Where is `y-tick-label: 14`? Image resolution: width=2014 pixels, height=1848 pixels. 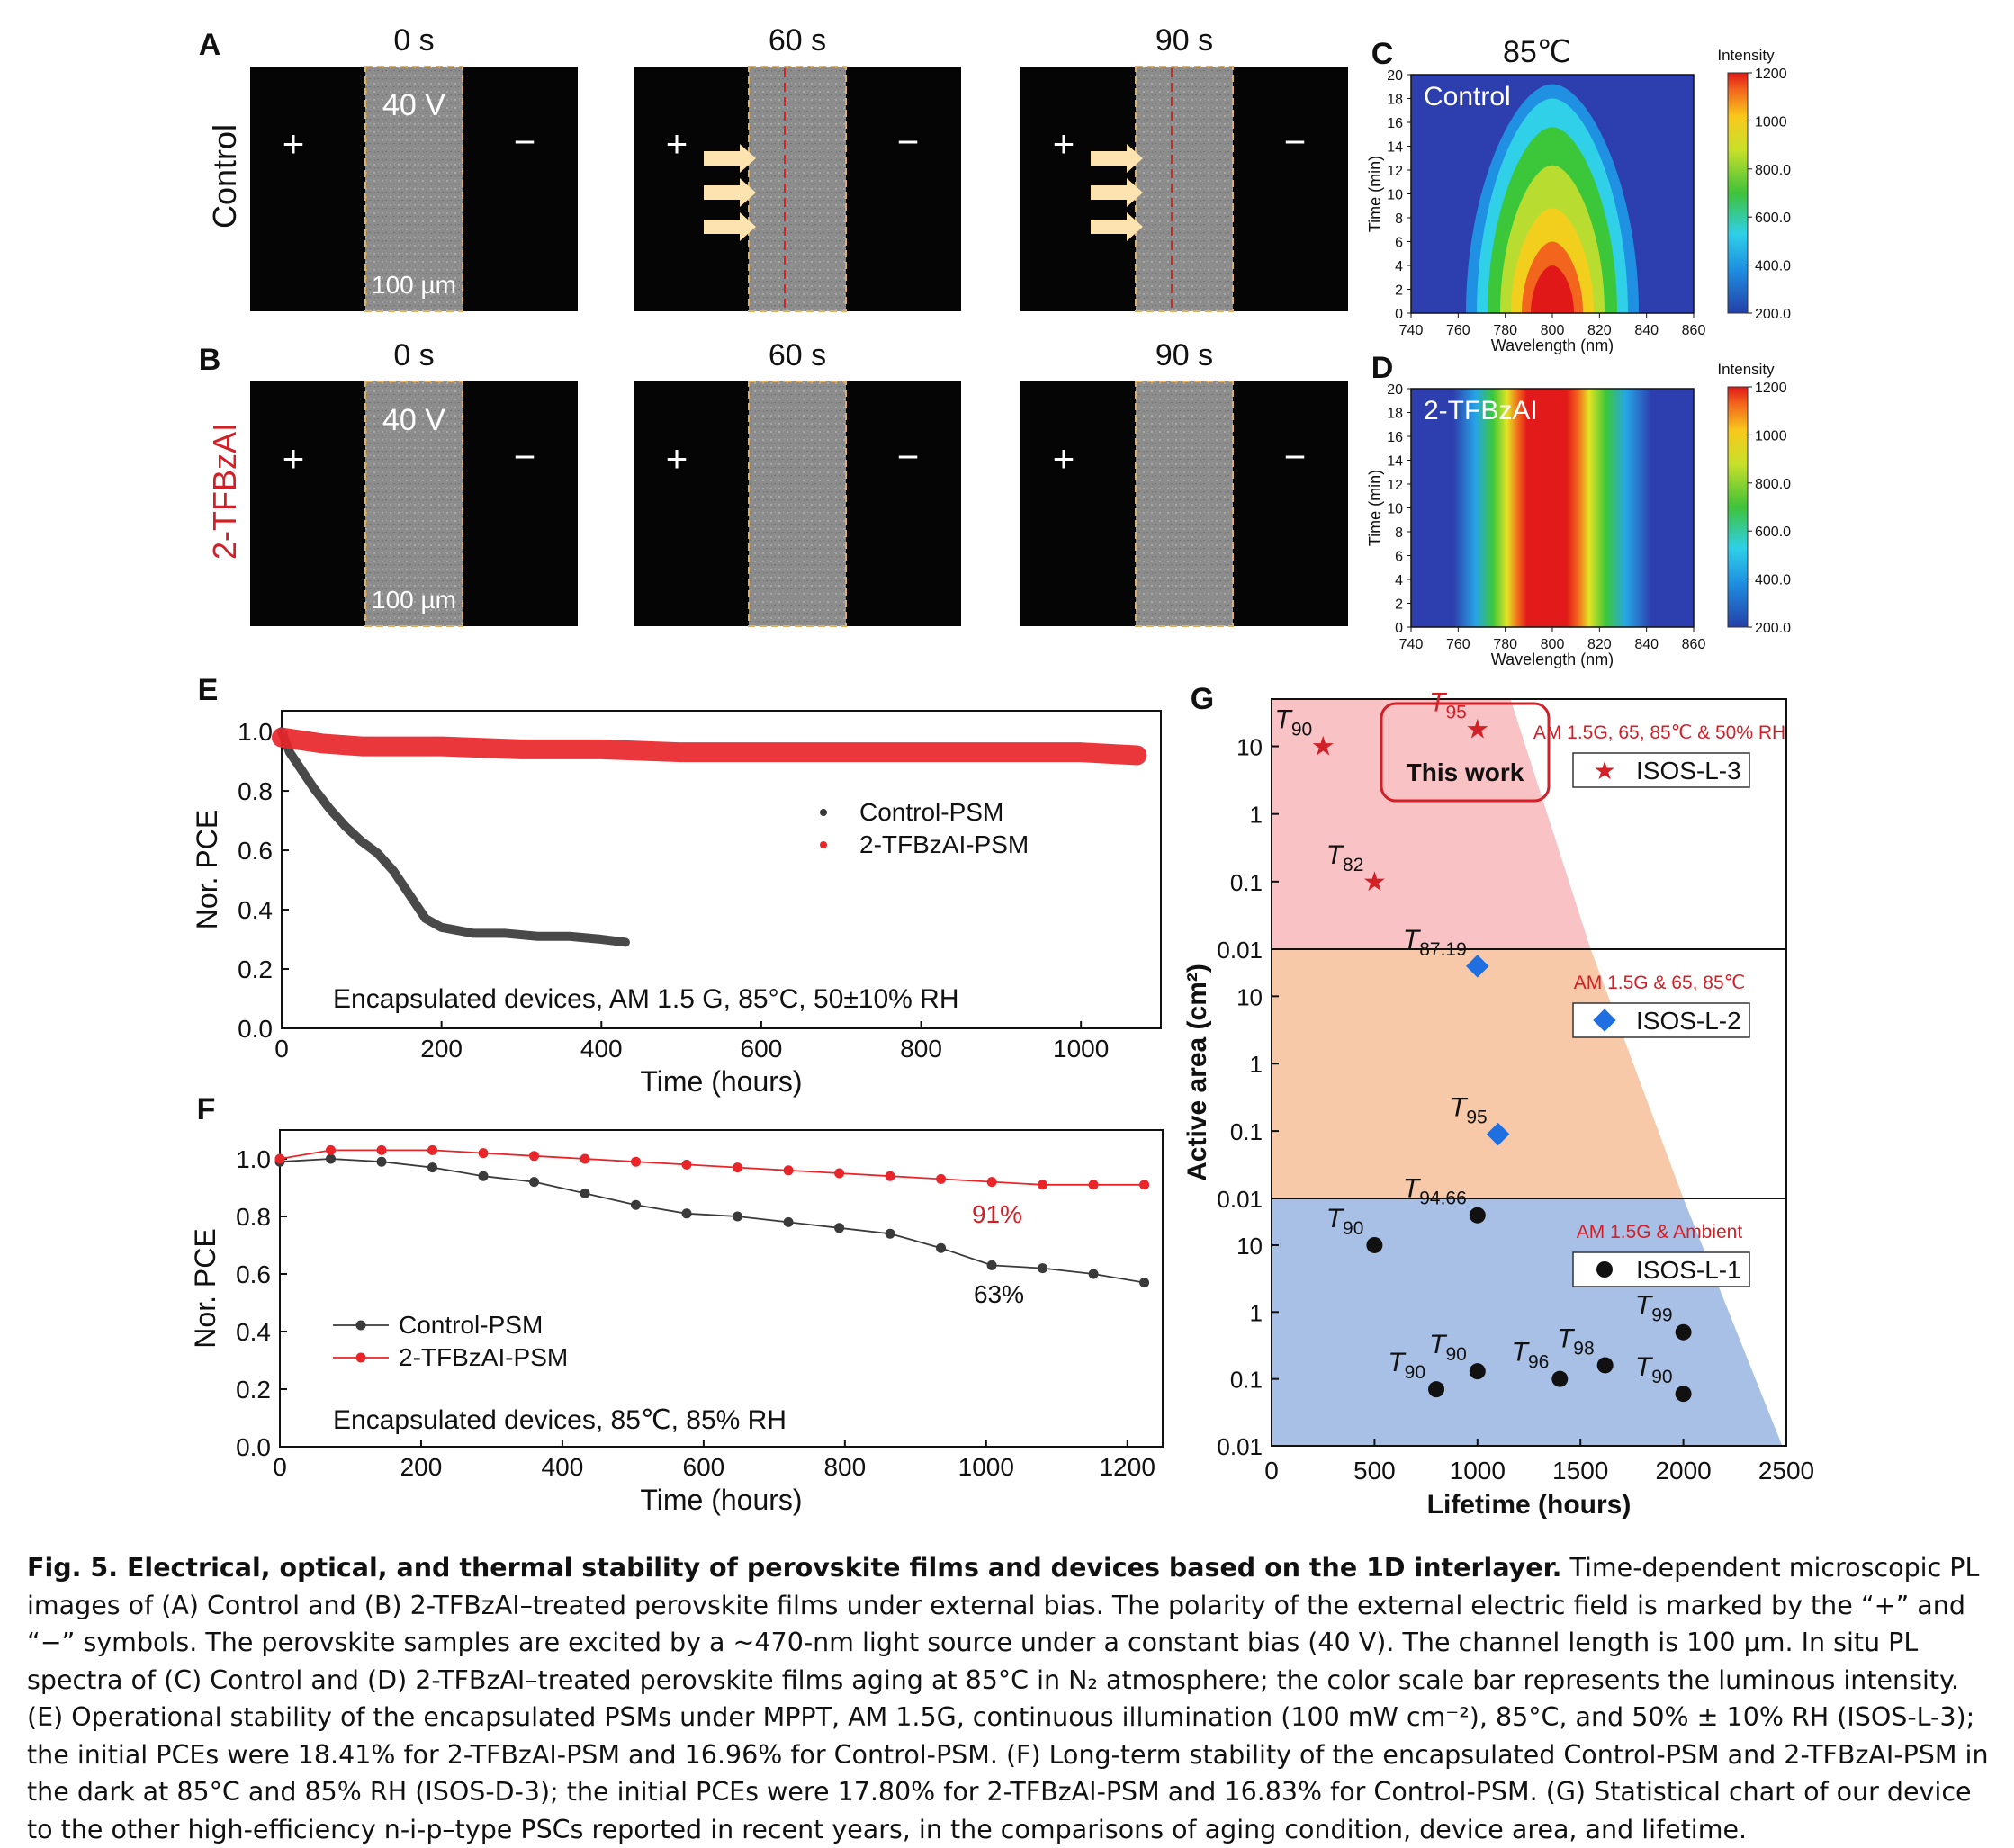 y-tick-label: 14 is located at coordinates (1395, 148).